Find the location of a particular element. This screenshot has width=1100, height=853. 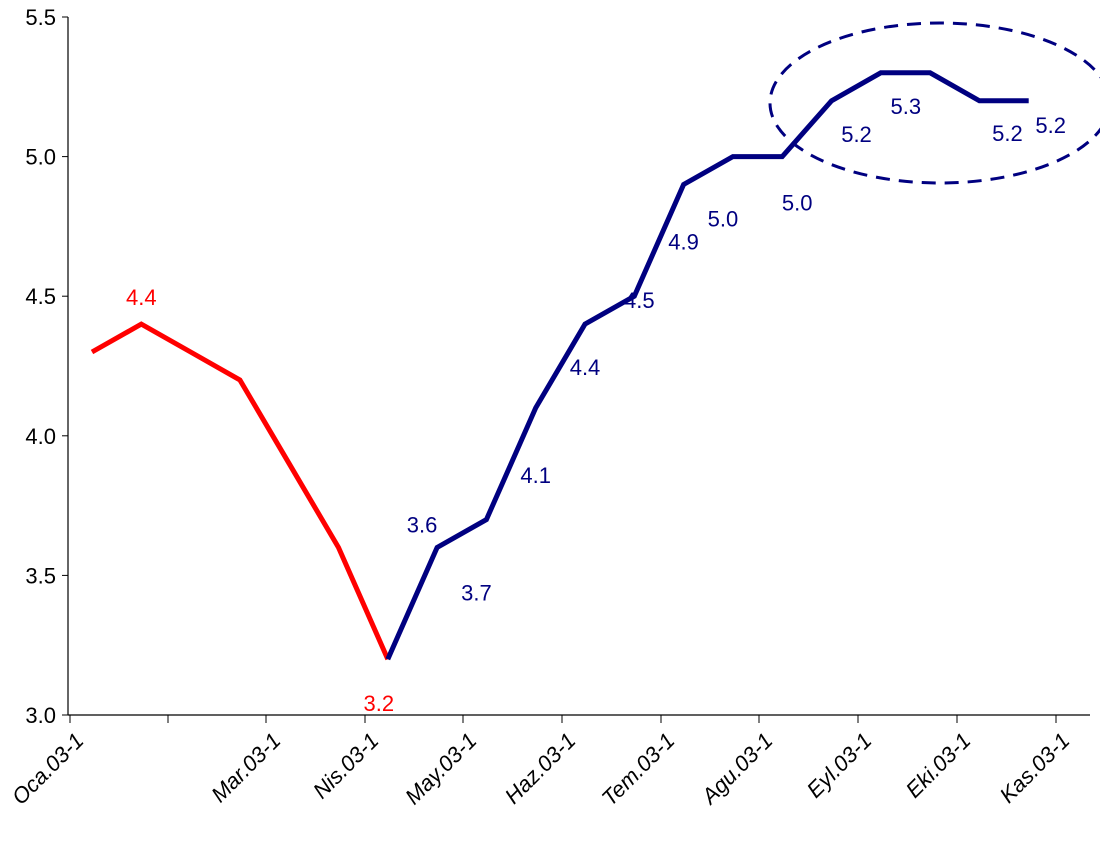

x-tick-label: Oca.03-1 is located at coordinates (48, 769).